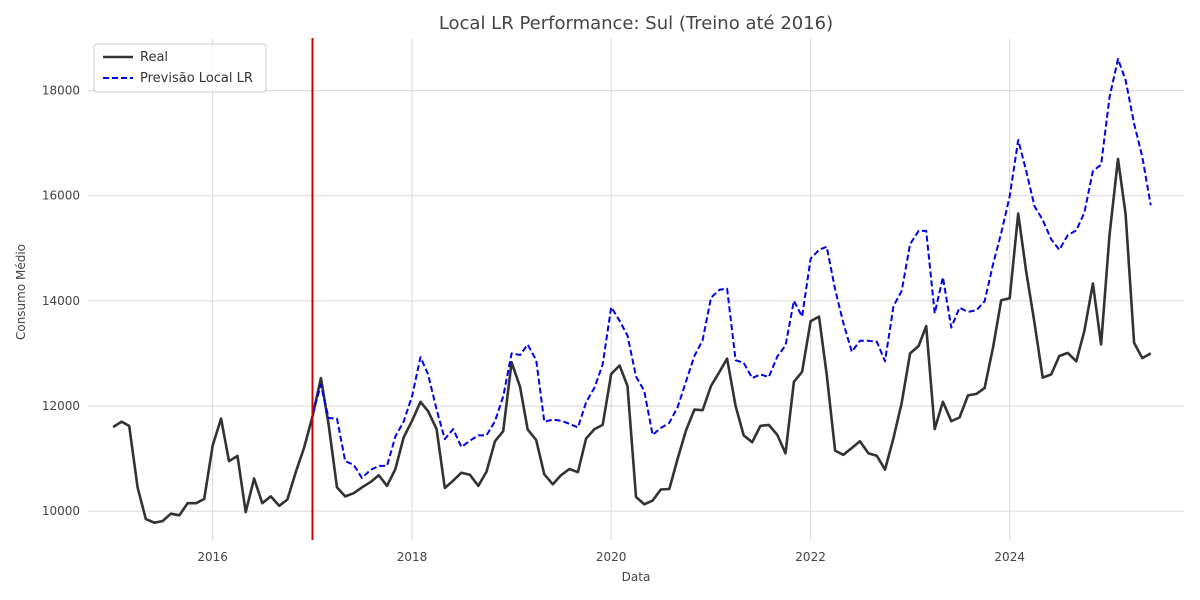 This screenshot has height=600, width=1200. I want to click on y-tick-label: 14000, so click(61, 301).